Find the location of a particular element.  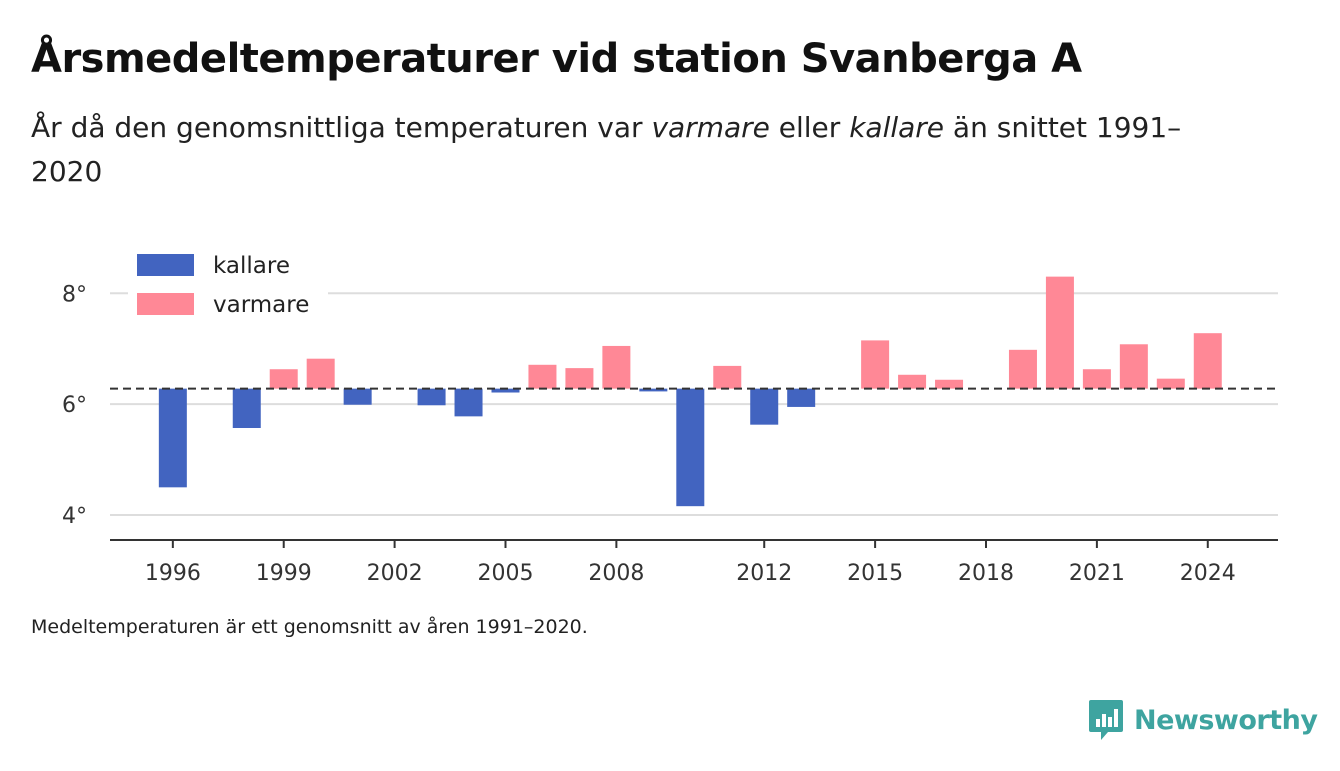

bar-kallare-2010 is located at coordinates (690, 447).